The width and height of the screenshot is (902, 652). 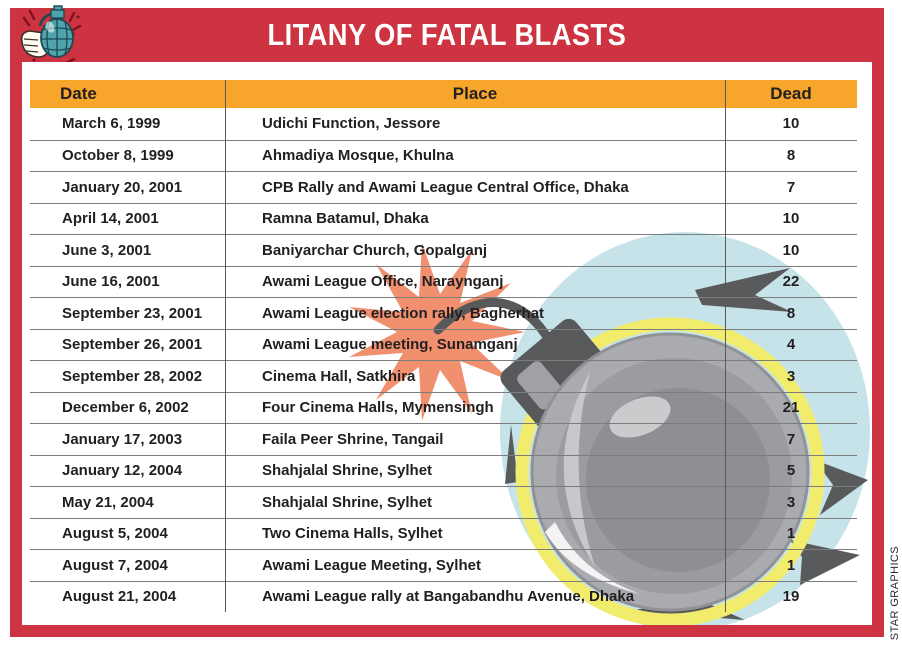 I want to click on cell-date: August 5, 2004, so click(x=115, y=534).